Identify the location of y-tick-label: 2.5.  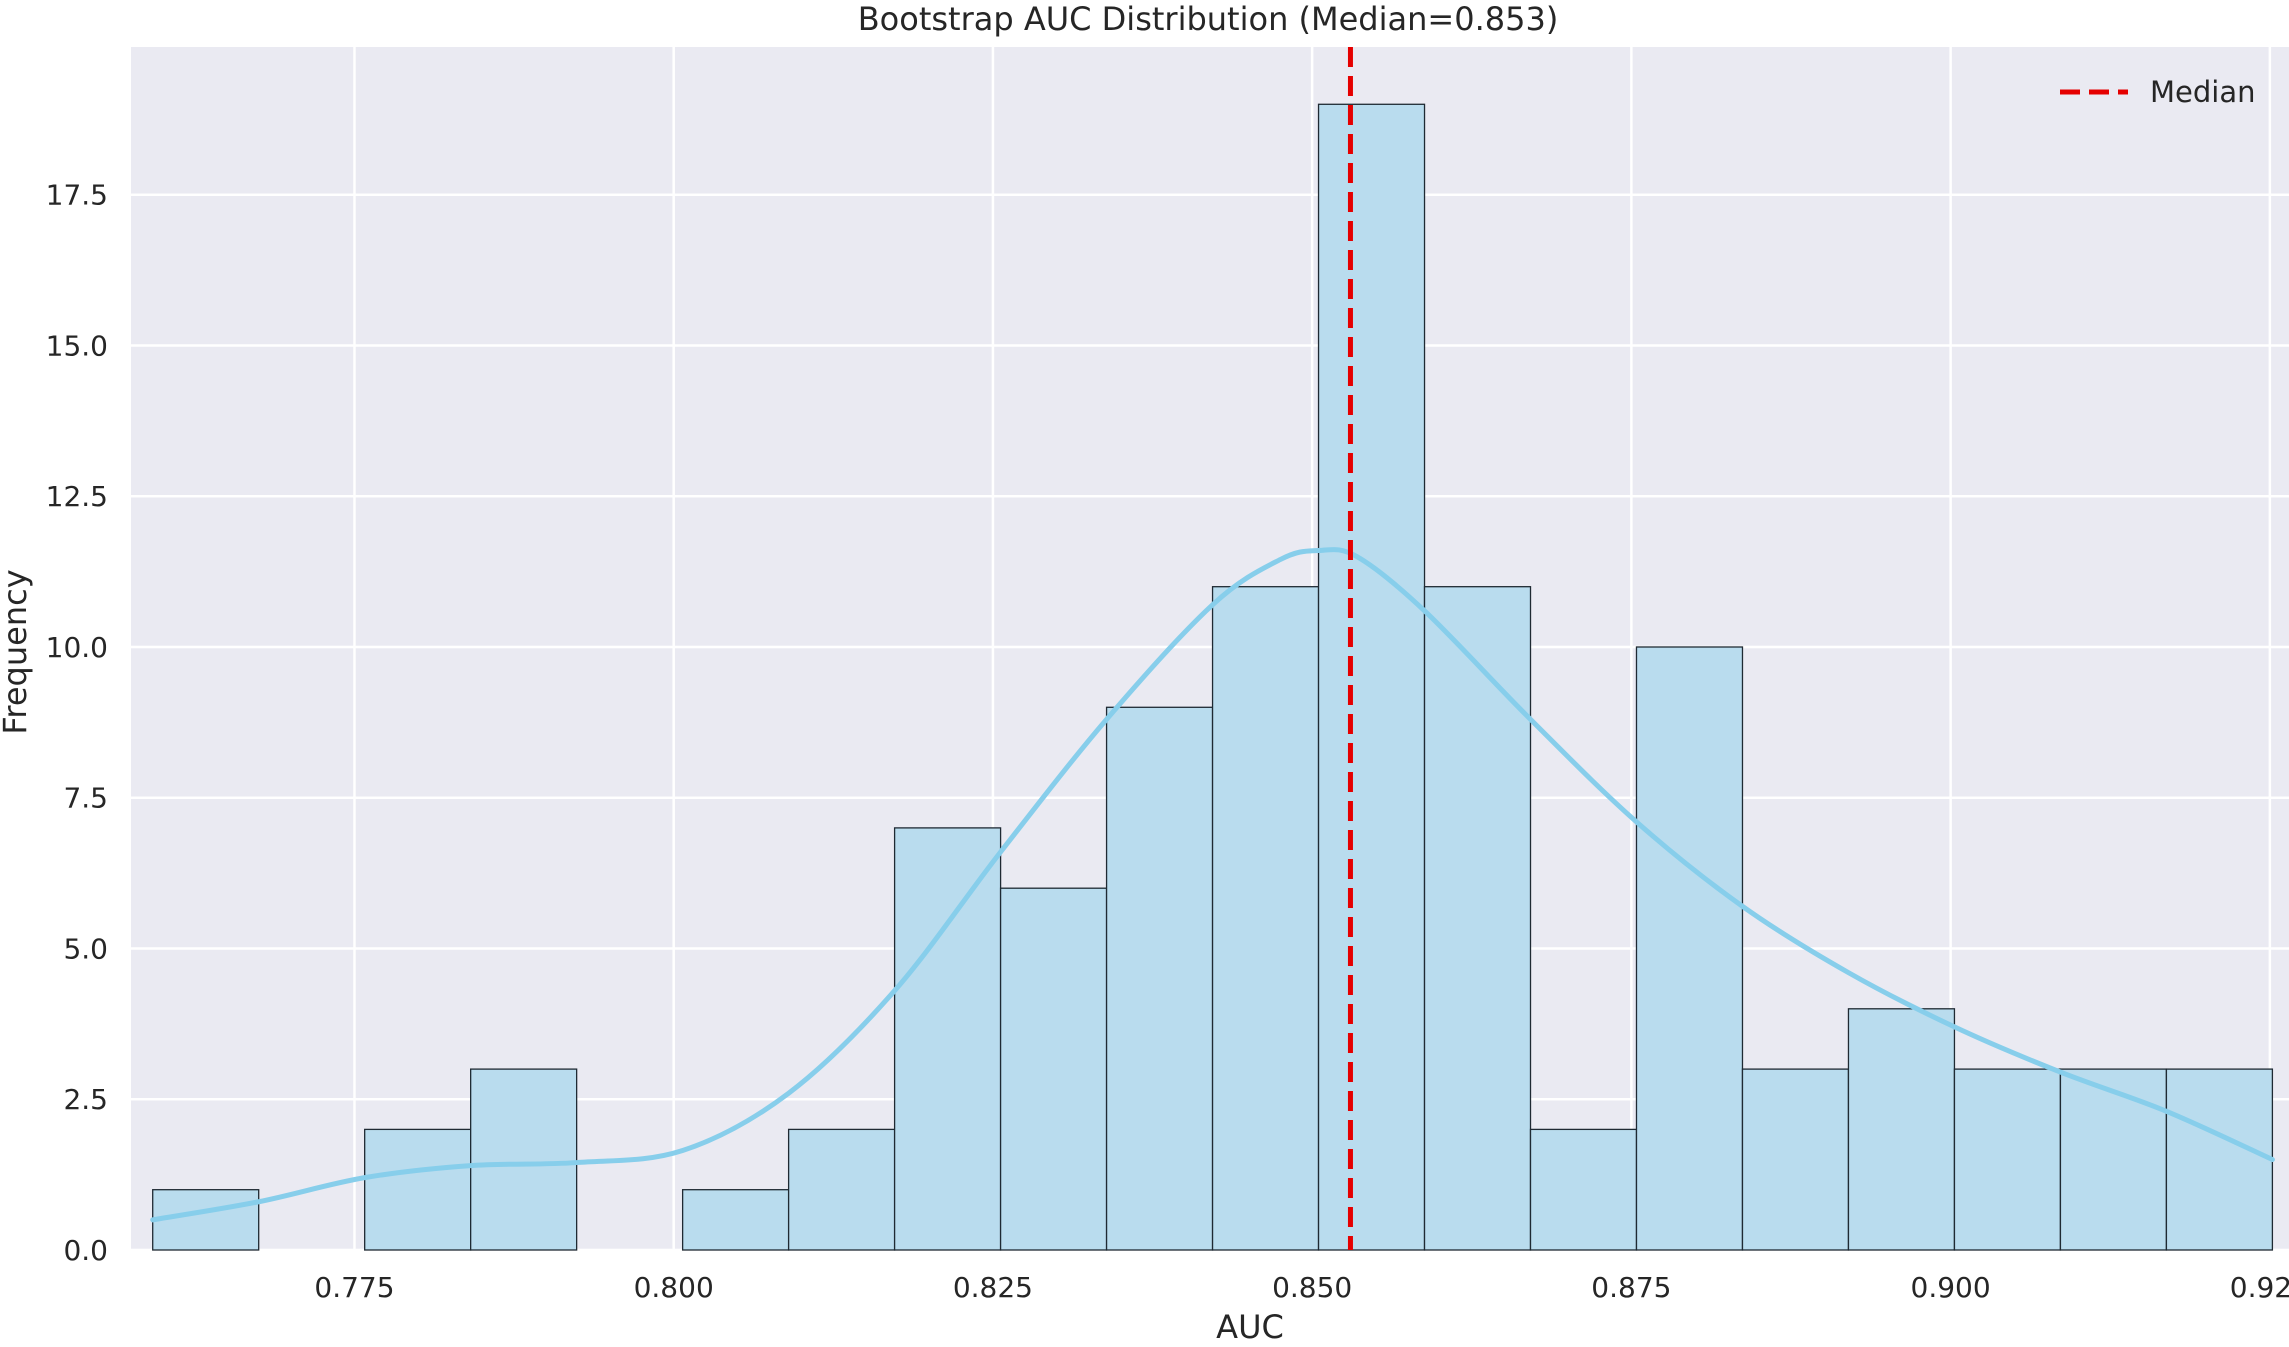
(85, 1099).